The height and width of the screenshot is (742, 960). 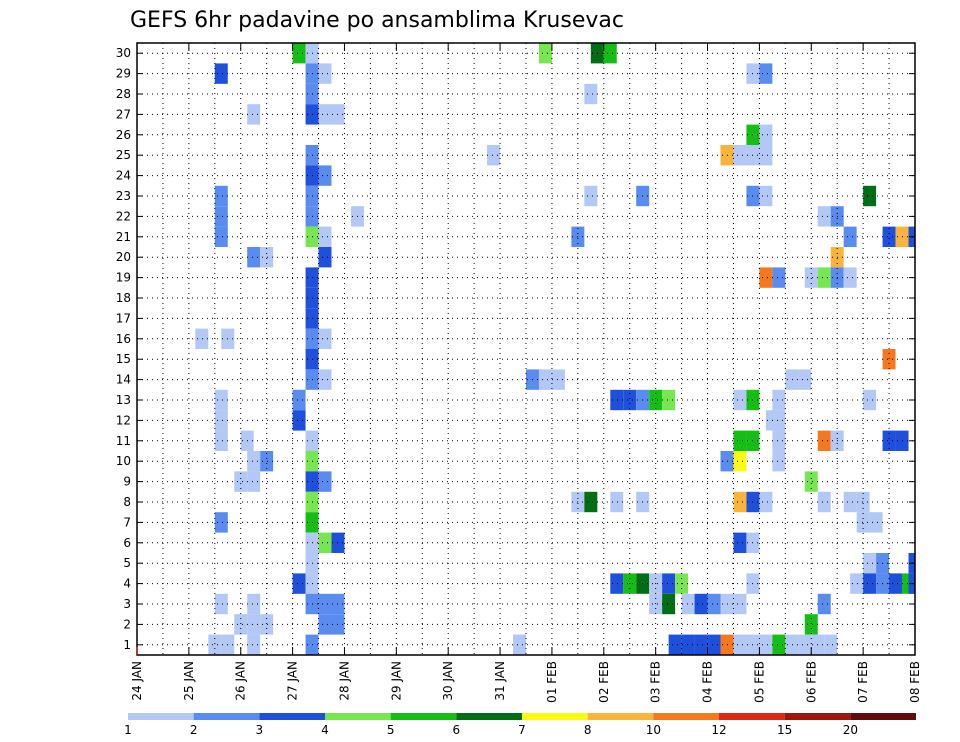 What do you see at coordinates (123, 441) in the screenshot?
I see `y-tick-label: 11` at bounding box center [123, 441].